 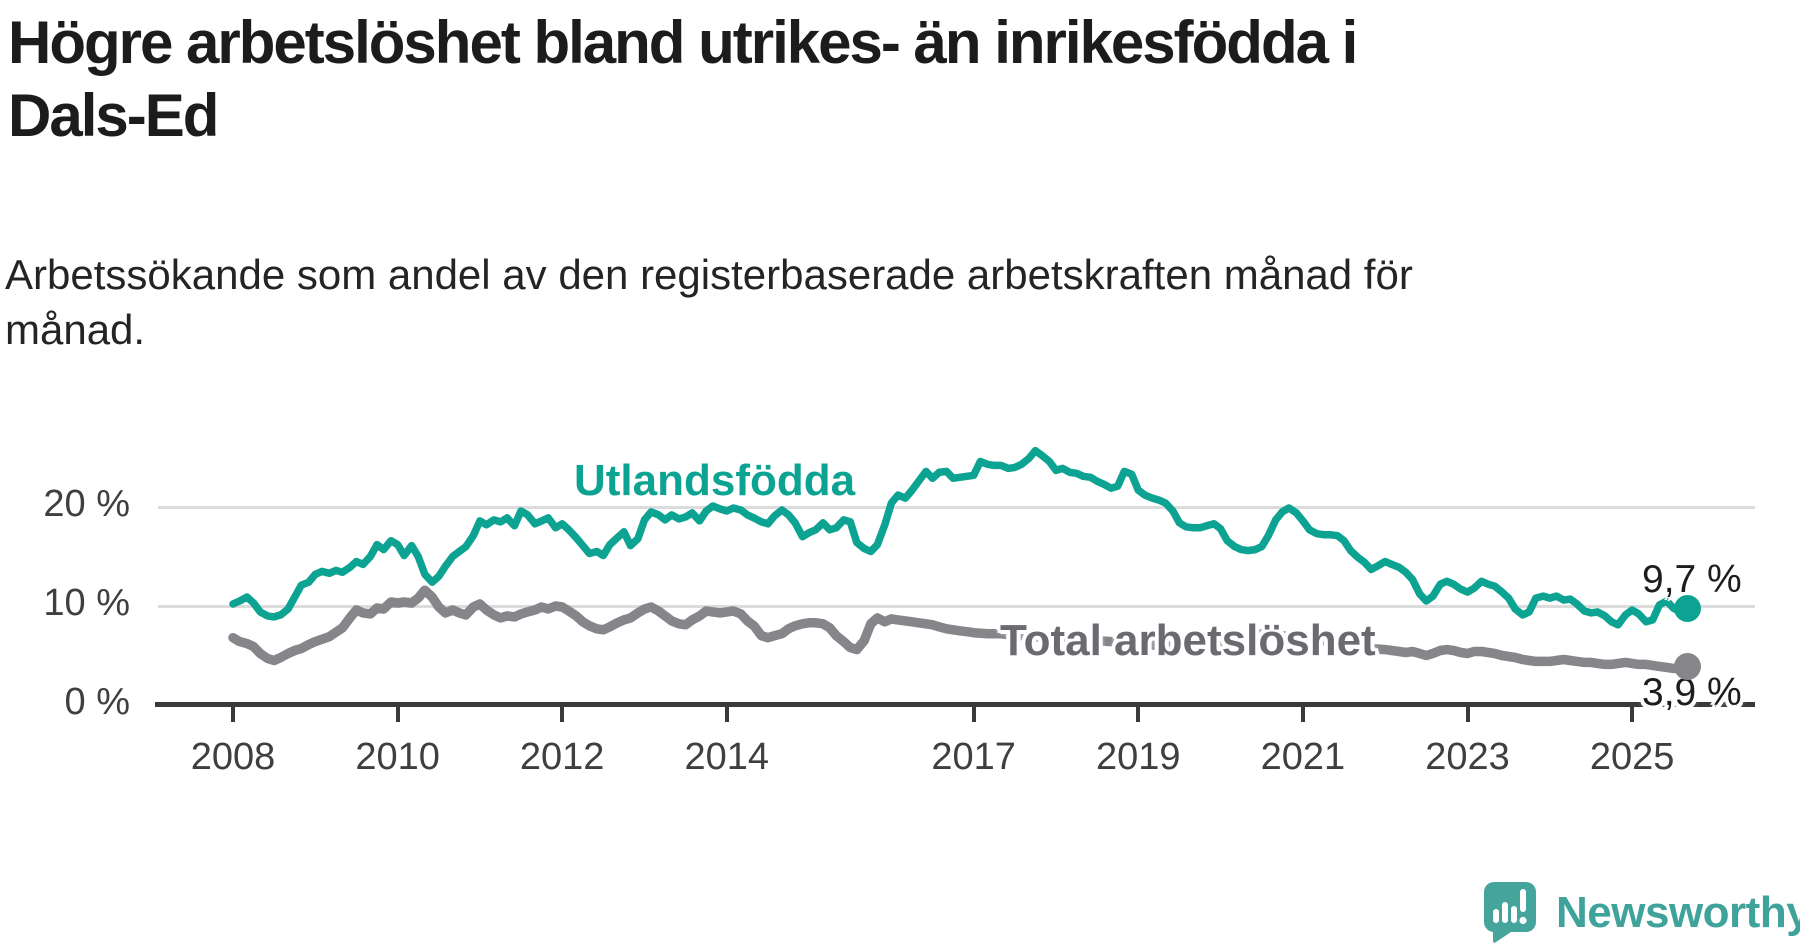 What do you see at coordinates (1678, 912) in the screenshot?
I see `newsworthy-logo-text: Newsworthy` at bounding box center [1678, 912].